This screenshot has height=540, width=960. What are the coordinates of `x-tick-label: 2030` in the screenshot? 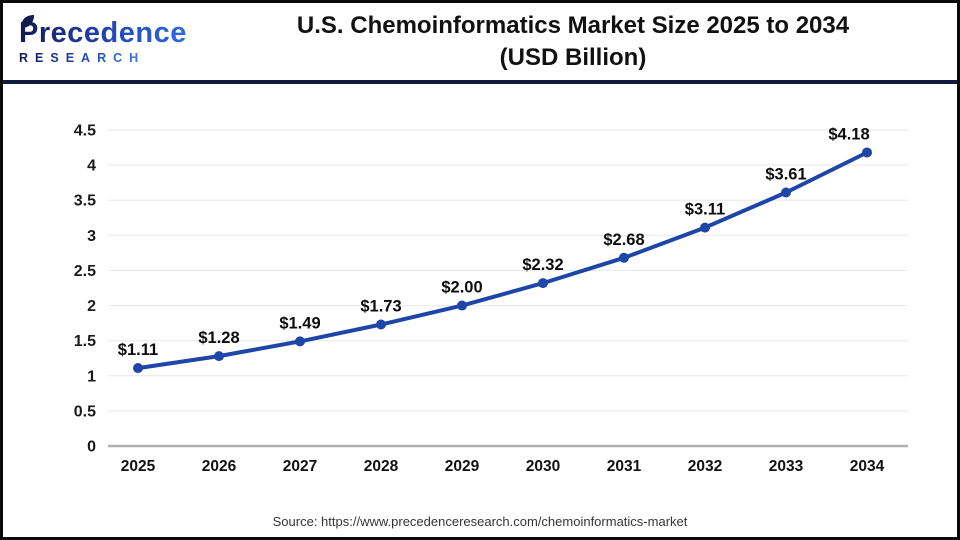 It's located at (543, 466).